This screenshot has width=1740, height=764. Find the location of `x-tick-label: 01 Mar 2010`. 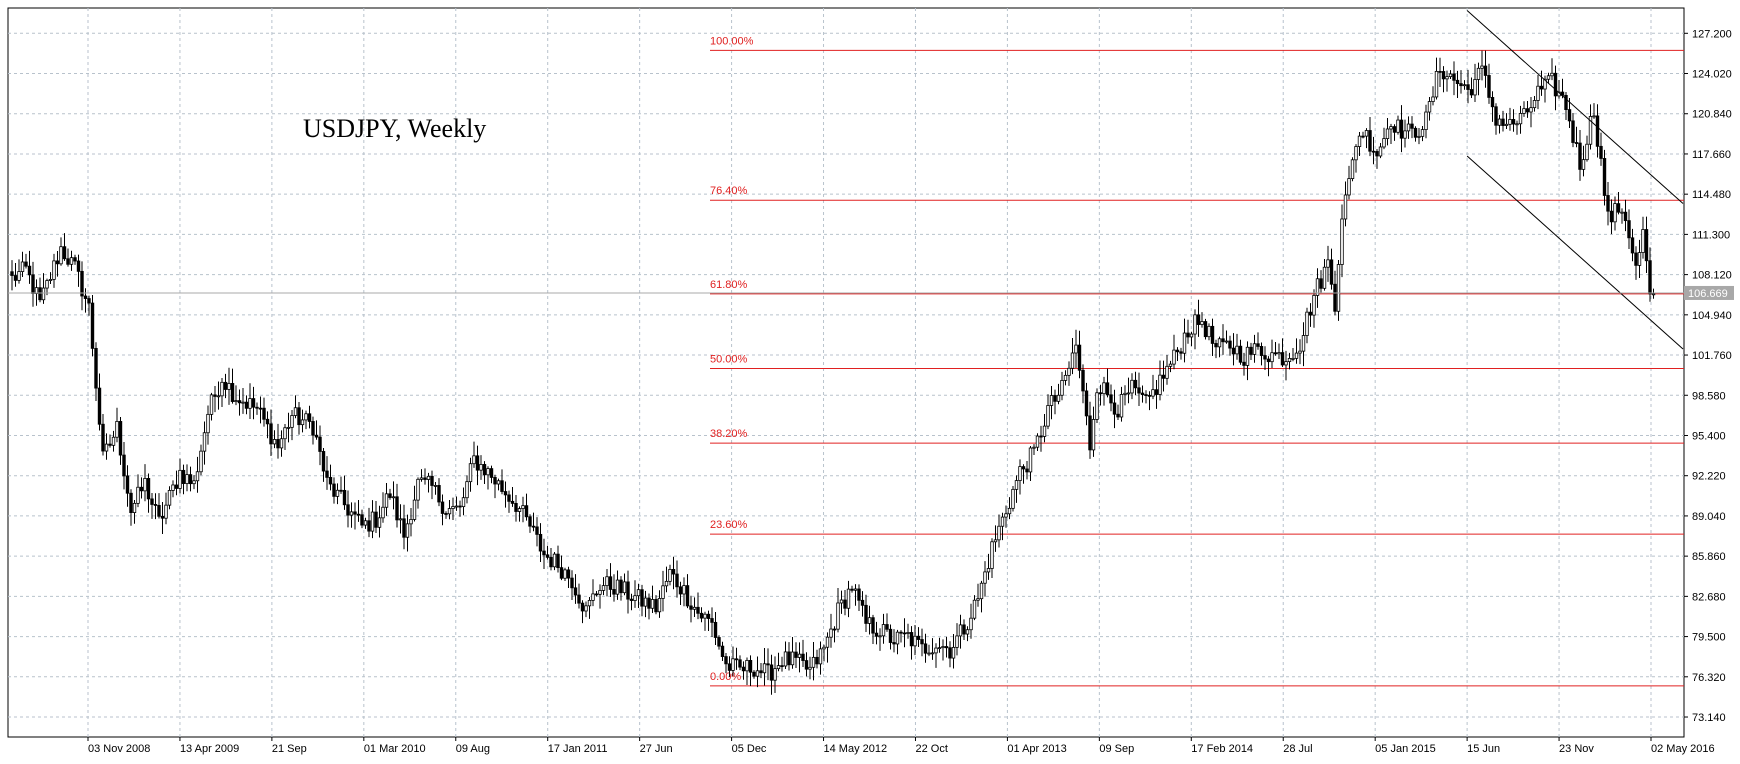

x-tick-label: 01 Mar 2010 is located at coordinates (395, 749).